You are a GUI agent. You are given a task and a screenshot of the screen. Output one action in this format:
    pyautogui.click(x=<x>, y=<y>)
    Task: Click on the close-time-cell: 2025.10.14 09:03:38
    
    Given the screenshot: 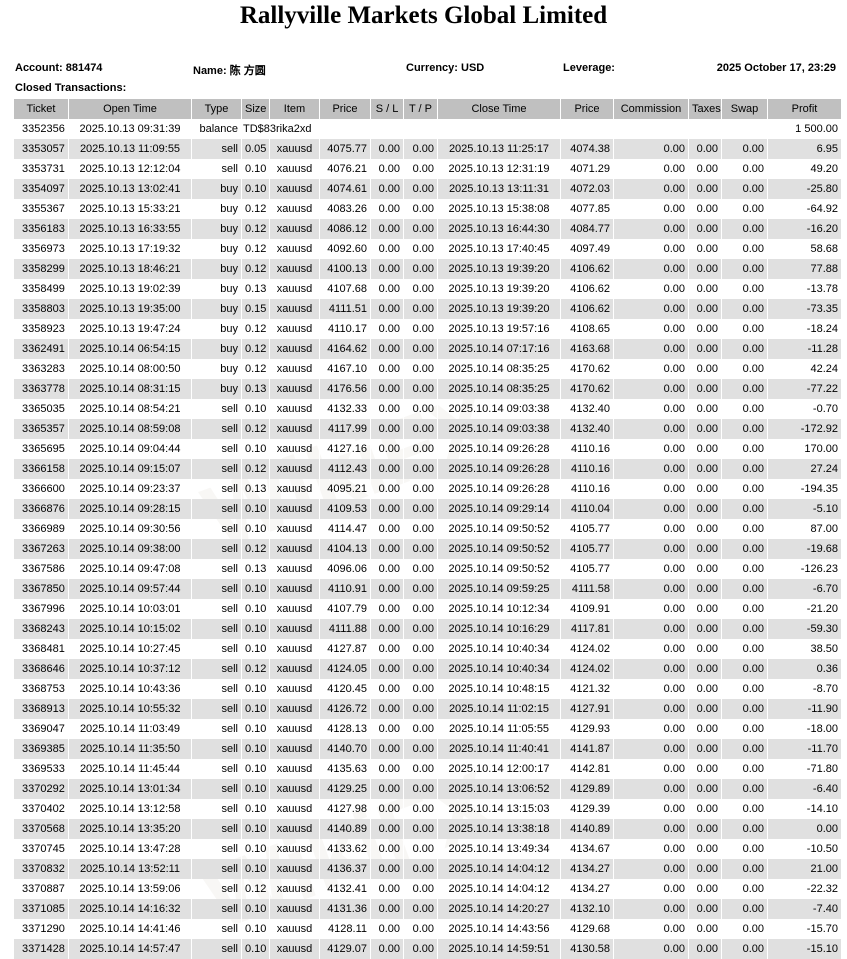 What is the action you would take?
    pyautogui.click(x=499, y=429)
    